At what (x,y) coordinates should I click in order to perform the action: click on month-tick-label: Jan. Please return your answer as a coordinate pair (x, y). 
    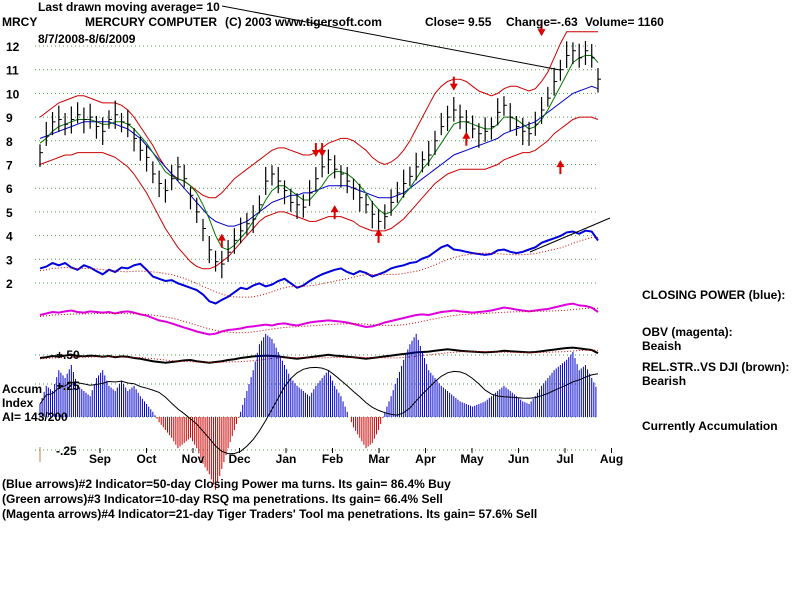
    Looking at the image, I should click on (286, 459).